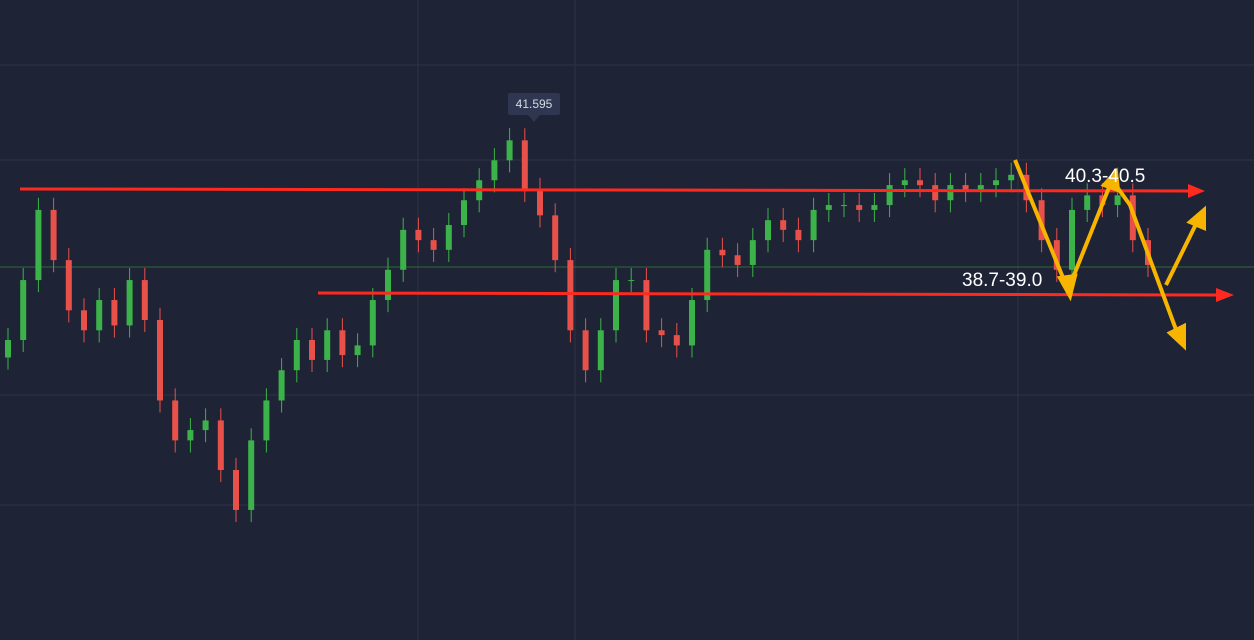  Describe the element at coordinates (1109, 255) in the screenshot. I see `forecast-arrows` at that location.